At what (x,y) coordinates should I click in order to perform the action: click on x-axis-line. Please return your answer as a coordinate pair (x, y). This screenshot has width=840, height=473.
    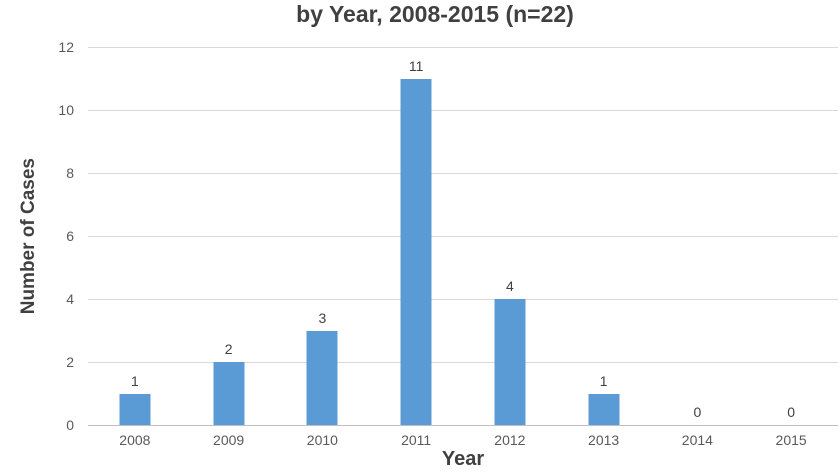
    Looking at the image, I should click on (463, 425).